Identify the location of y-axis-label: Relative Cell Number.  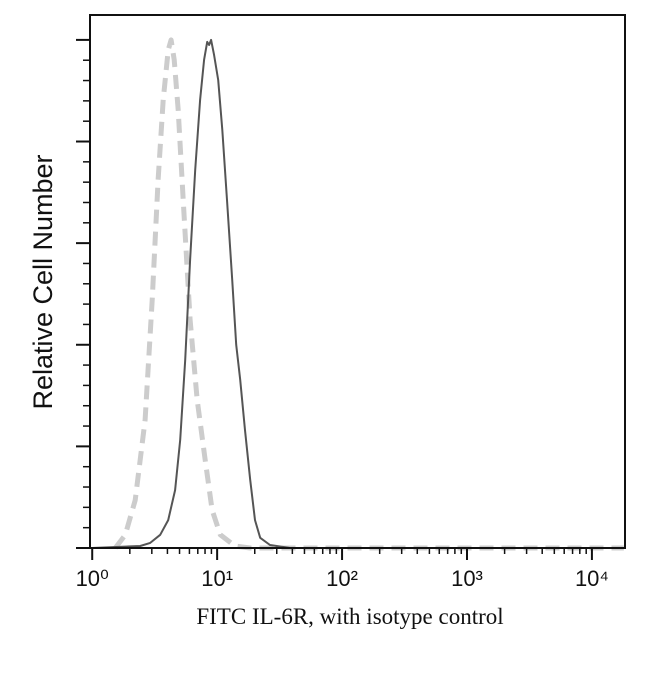
(43, 281).